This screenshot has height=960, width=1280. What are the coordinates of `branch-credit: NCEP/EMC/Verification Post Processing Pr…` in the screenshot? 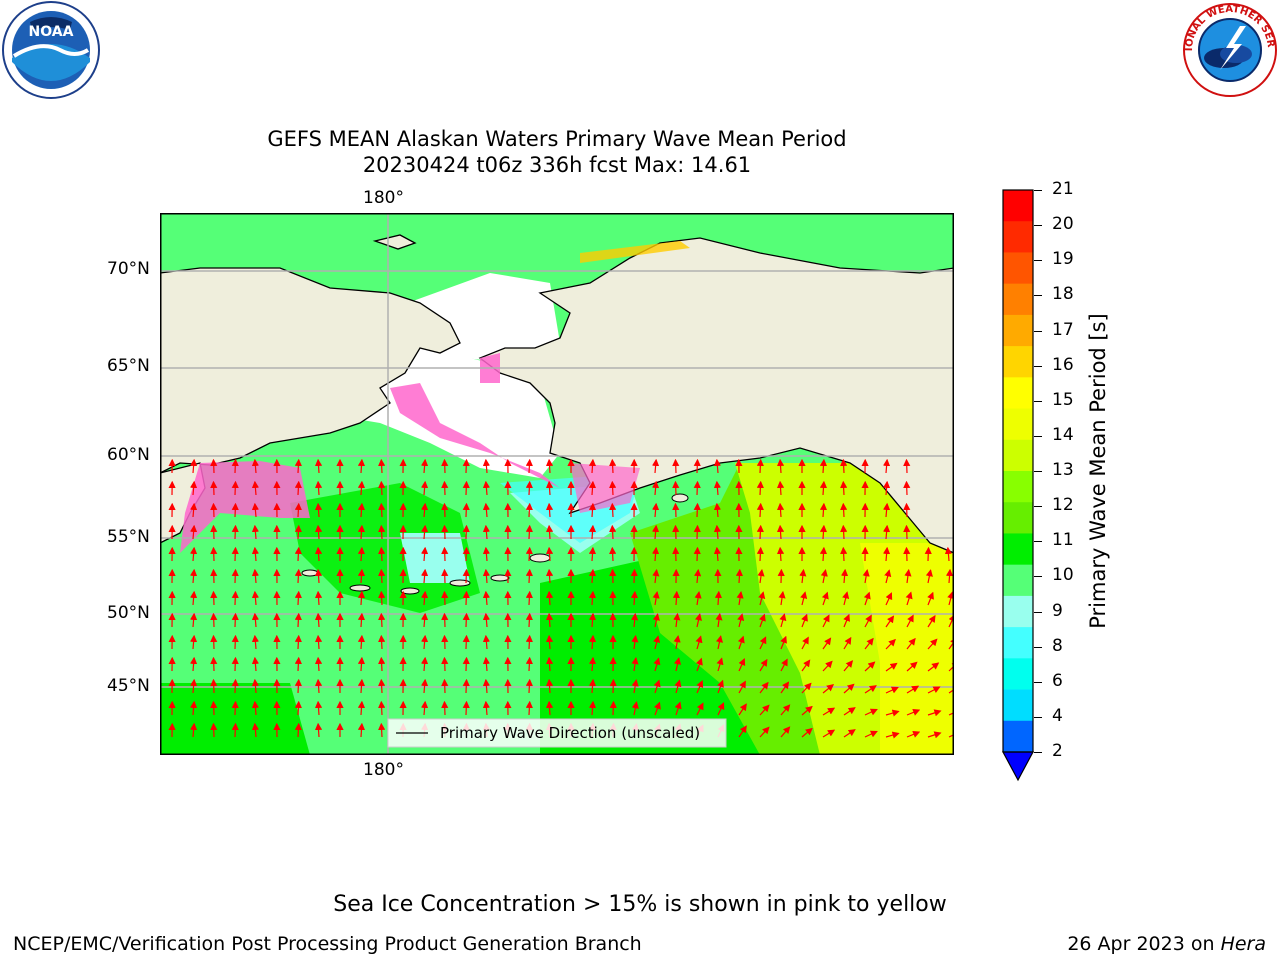 It's located at (327, 944).